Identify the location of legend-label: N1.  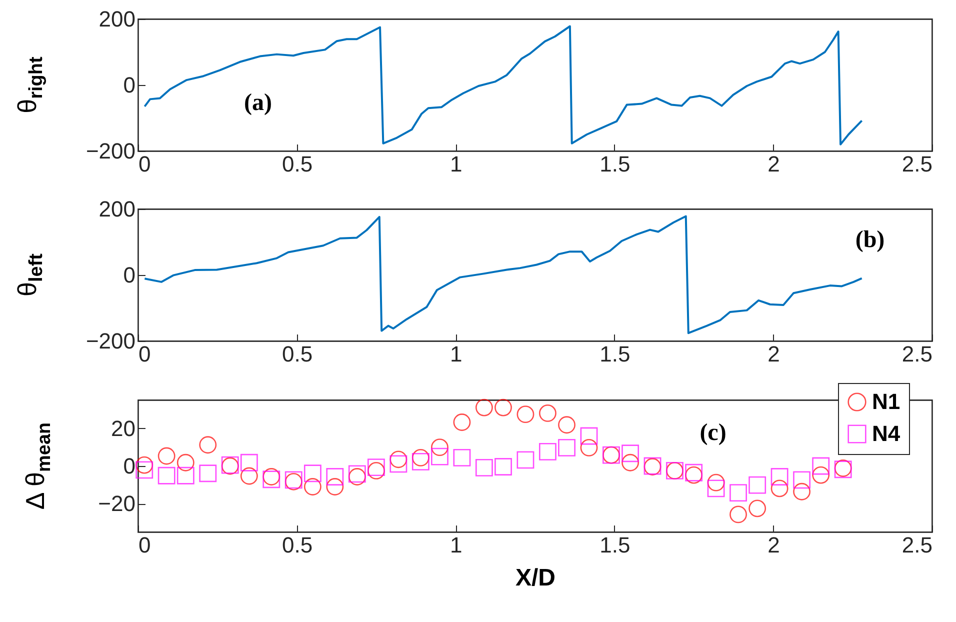
(886, 401).